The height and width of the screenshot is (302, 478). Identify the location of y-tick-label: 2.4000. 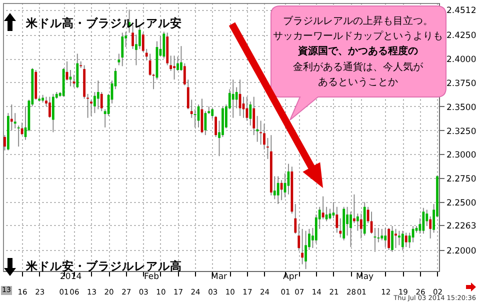
(461, 60).